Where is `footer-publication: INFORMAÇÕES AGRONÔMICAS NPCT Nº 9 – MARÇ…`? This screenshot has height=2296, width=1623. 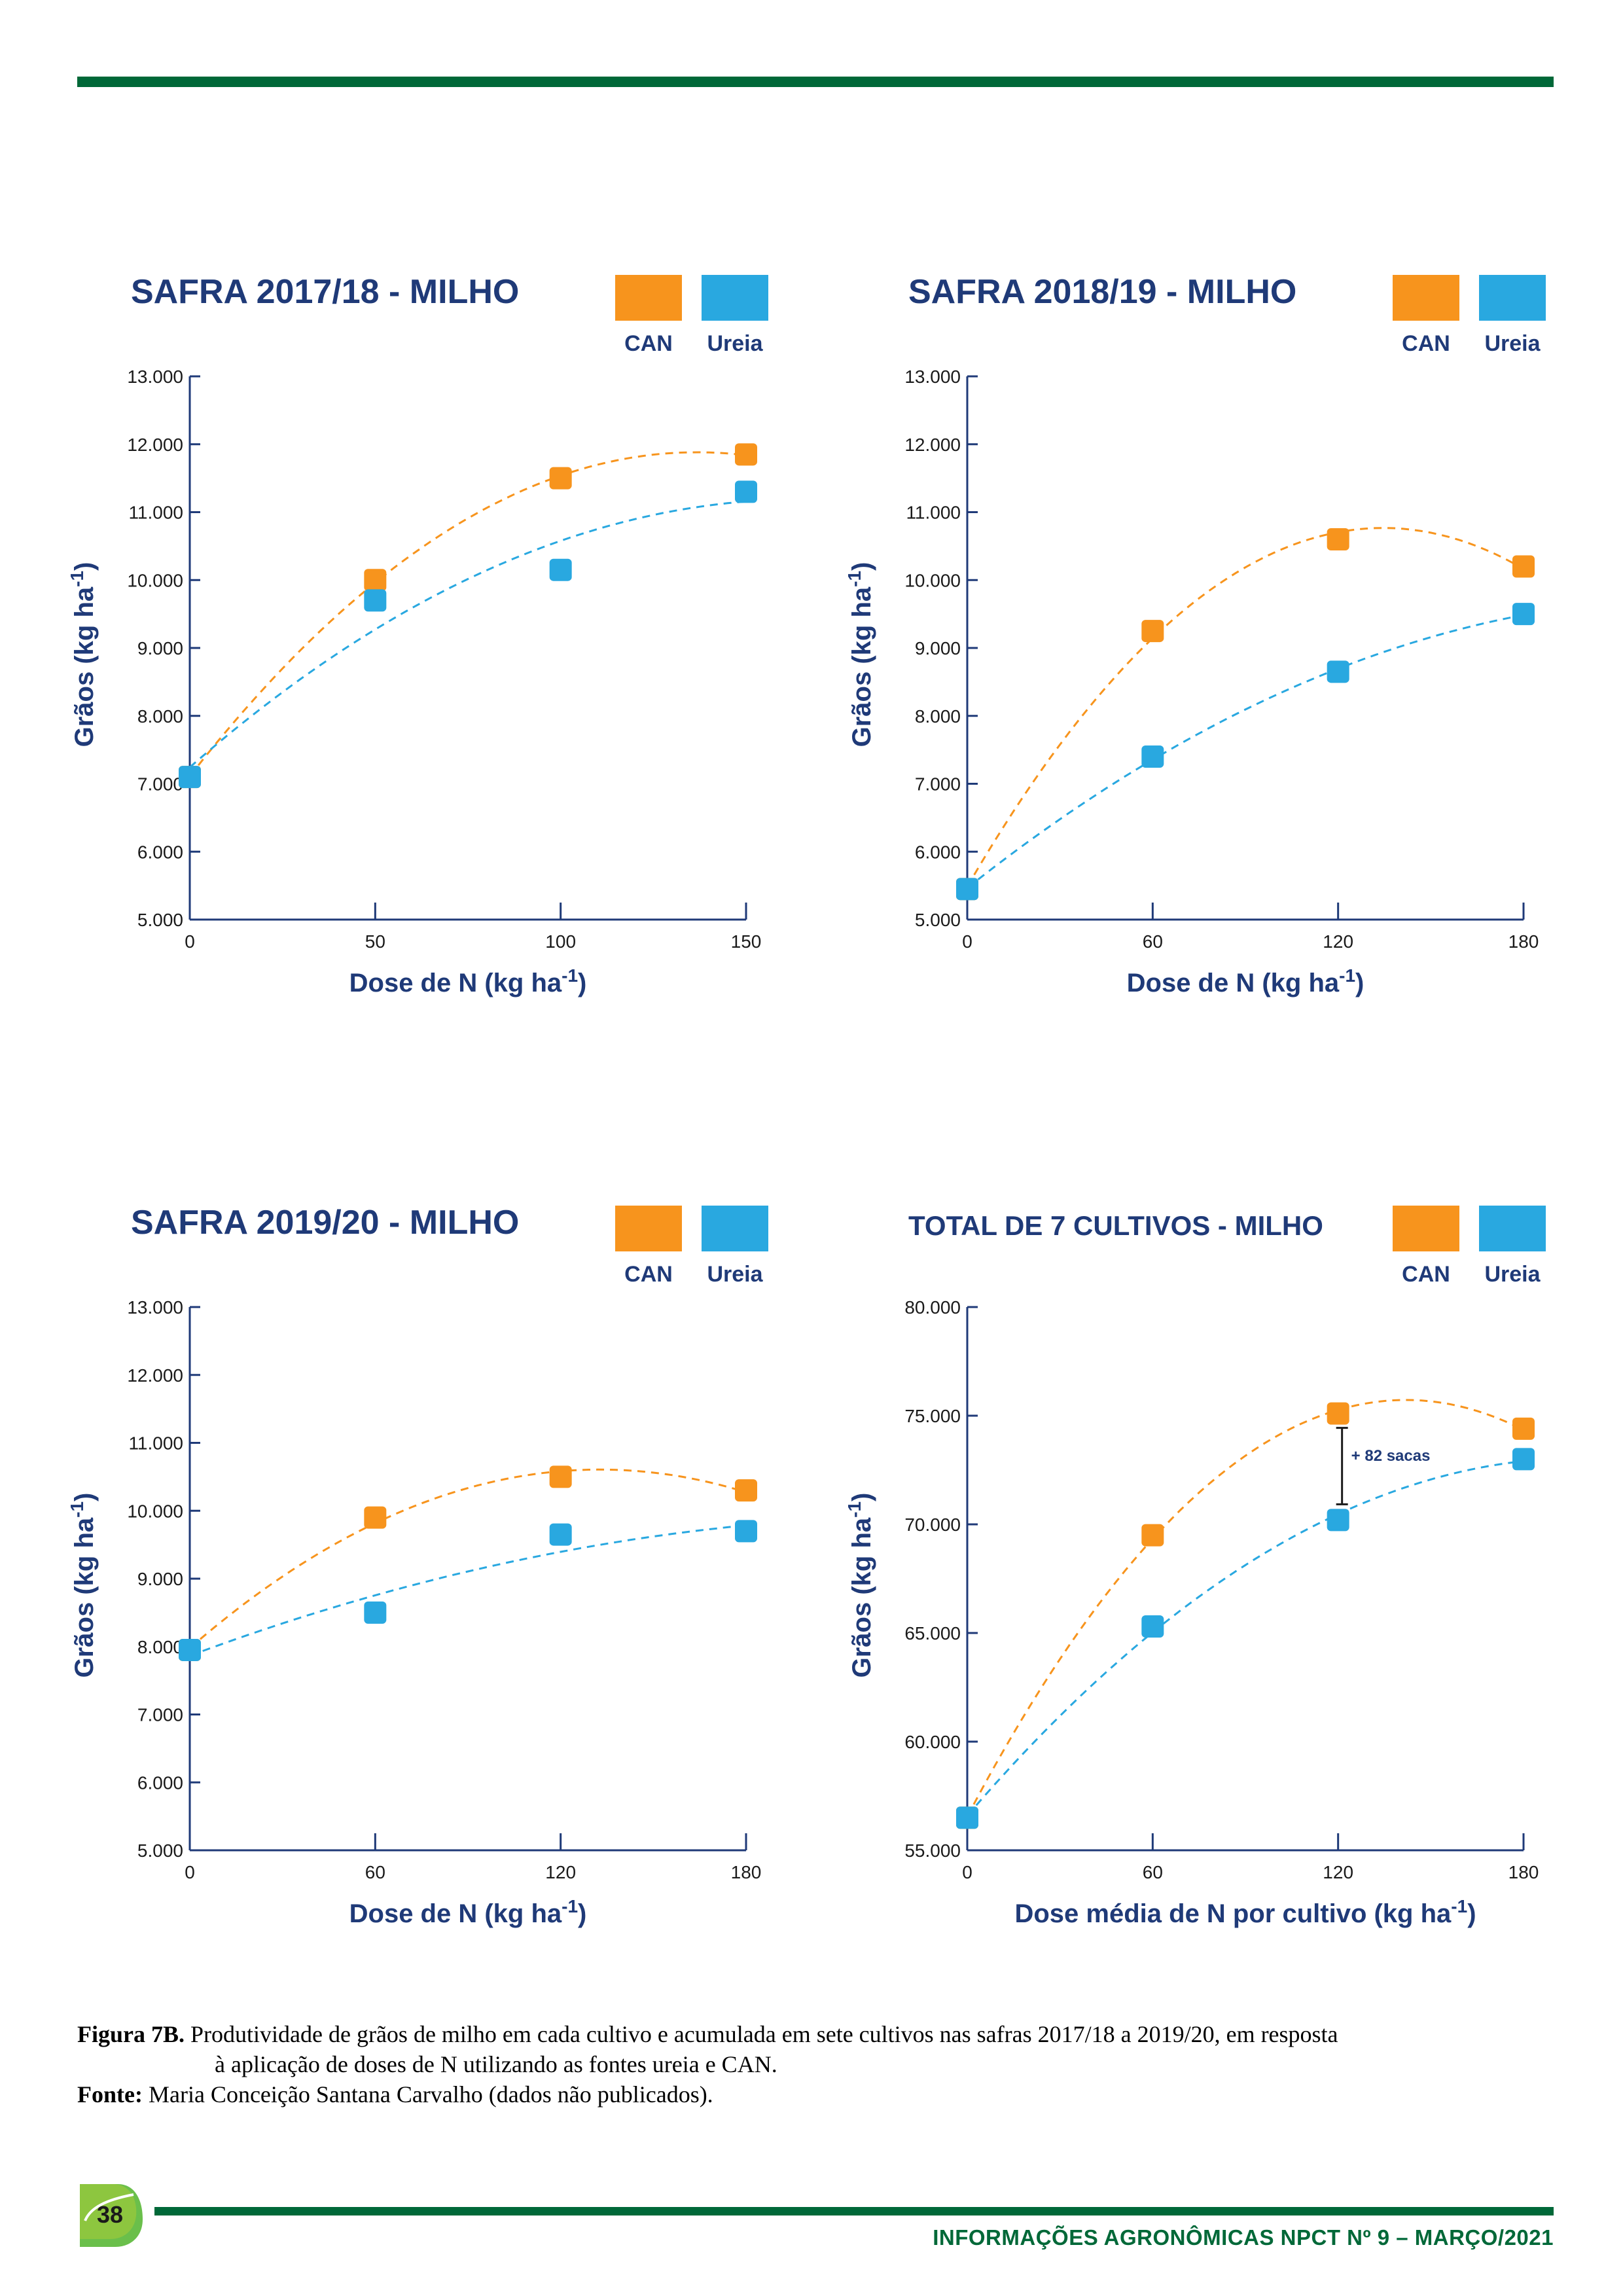 footer-publication: INFORMAÇÕES AGRONÔMICAS NPCT Nº 9 – MARÇ… is located at coordinates (1244, 2237).